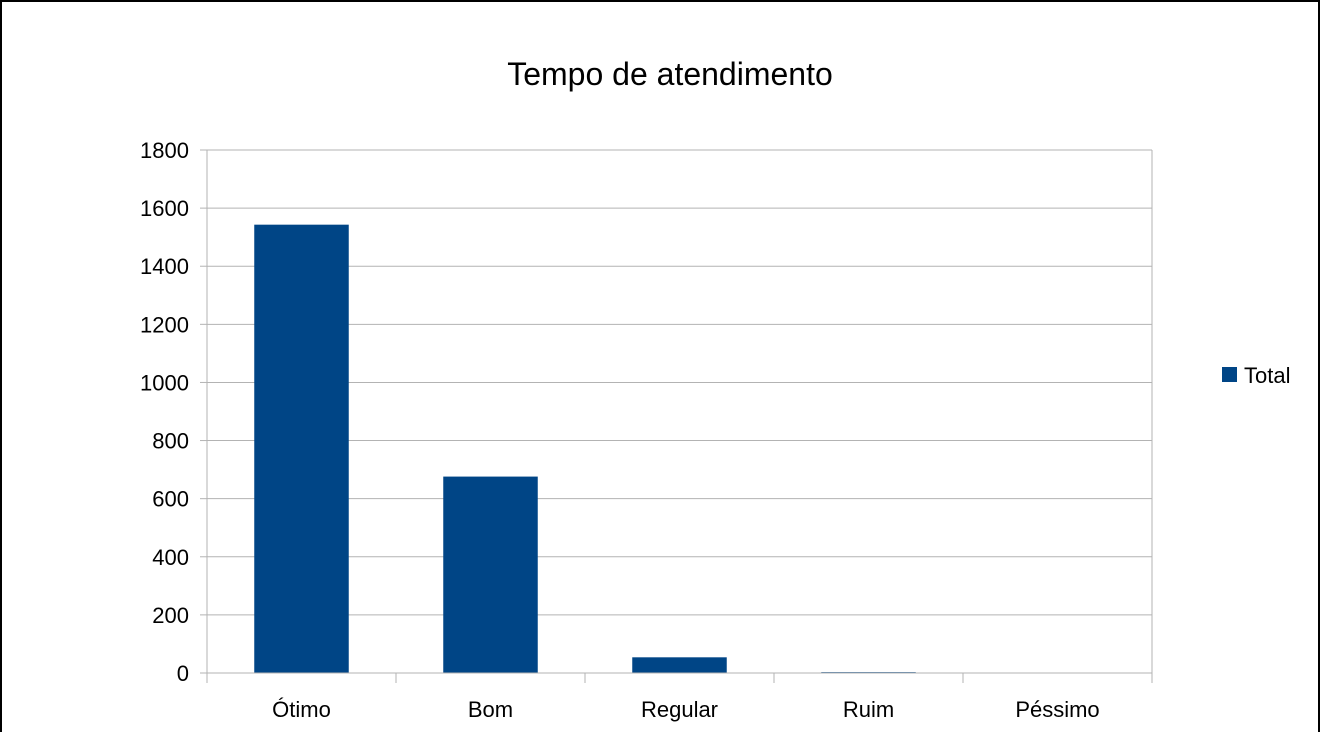 Image resolution: width=1320 pixels, height=732 pixels. Describe the element at coordinates (170, 499) in the screenshot. I see `y-tick-label: 600` at that location.